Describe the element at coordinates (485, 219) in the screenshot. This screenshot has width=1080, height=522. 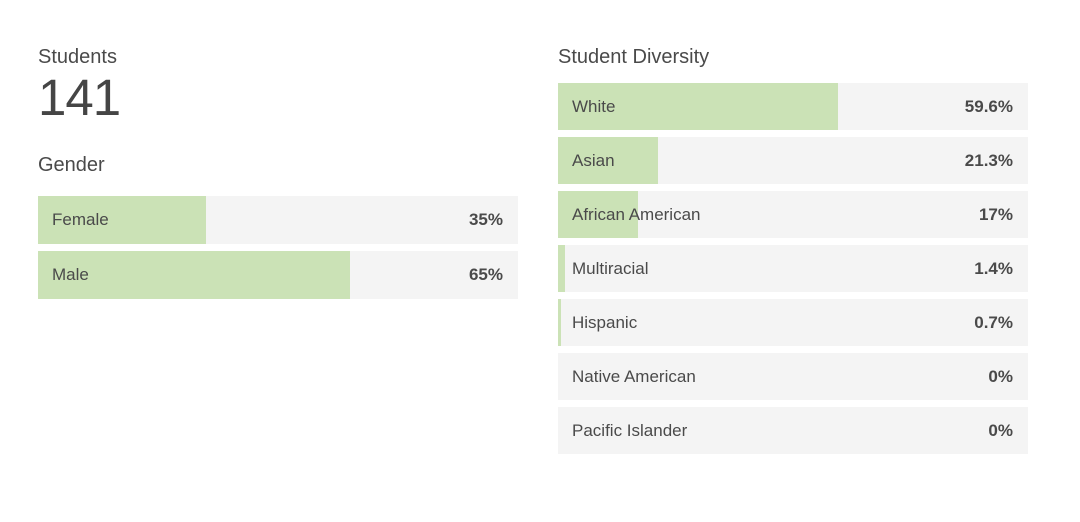
I see `bar-value: 35%` at that location.